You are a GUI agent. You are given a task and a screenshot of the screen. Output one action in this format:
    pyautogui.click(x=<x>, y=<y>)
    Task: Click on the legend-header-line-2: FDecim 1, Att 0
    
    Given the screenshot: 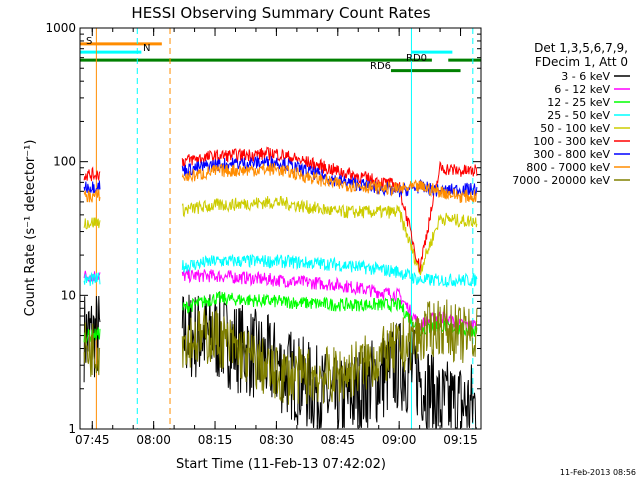 What is the action you would take?
    pyautogui.click(x=581, y=62)
    